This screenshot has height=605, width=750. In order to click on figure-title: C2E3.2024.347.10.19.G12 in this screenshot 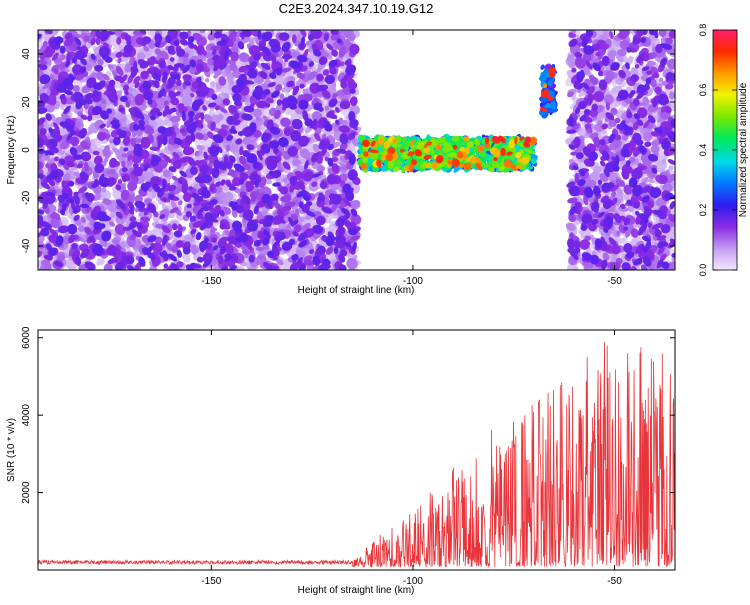, I will do `click(356, 8)`.